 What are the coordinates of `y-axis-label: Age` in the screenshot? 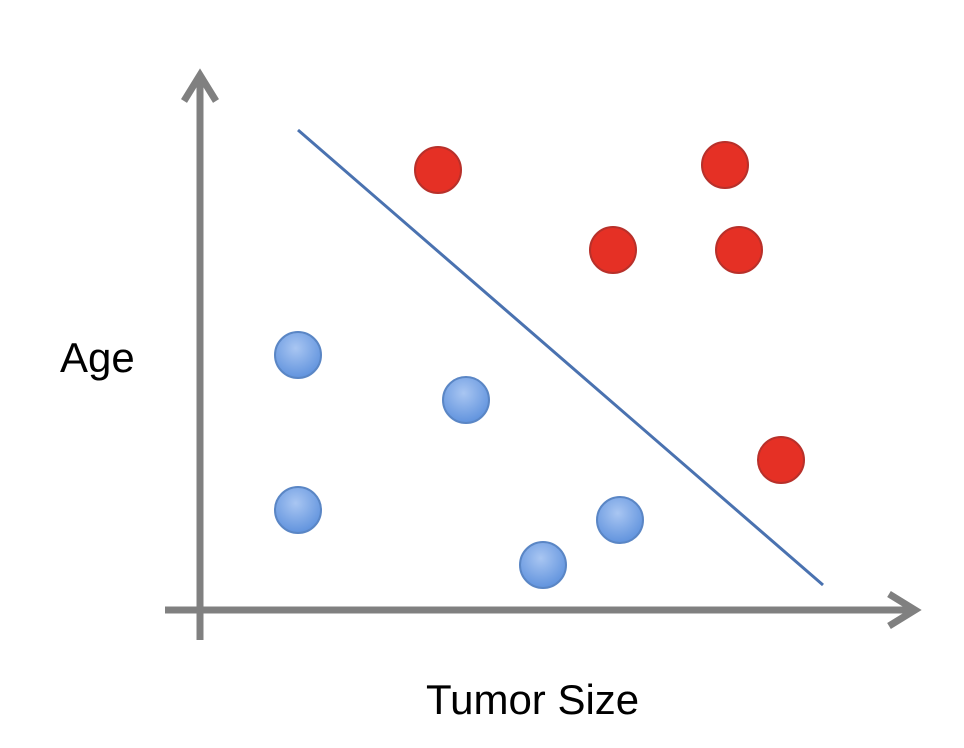 It's located at (97, 357).